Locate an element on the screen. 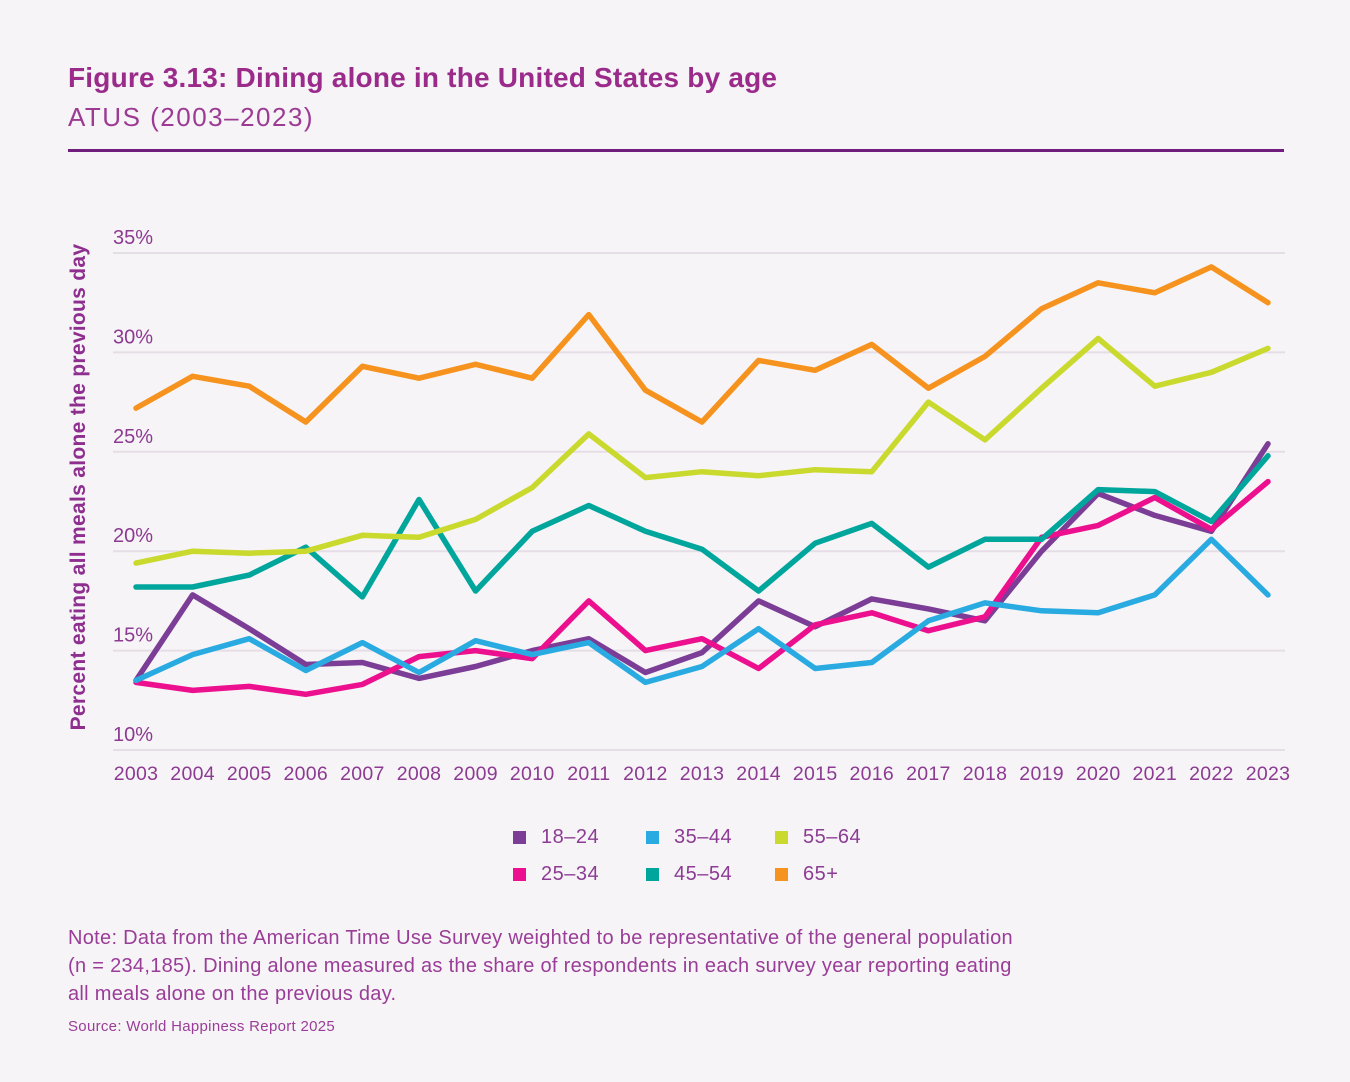 The width and height of the screenshot is (1350, 1082). y-tick-label: 25% is located at coordinates (133, 437).